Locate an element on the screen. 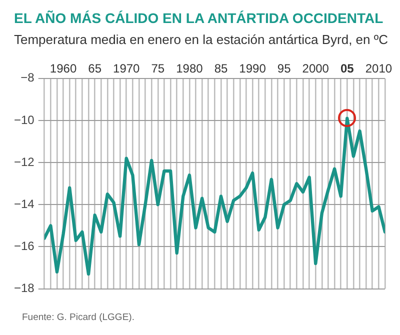 Image resolution: width=400 pixels, height=335 pixels. x-tick-label: 85 is located at coordinates (221, 69).